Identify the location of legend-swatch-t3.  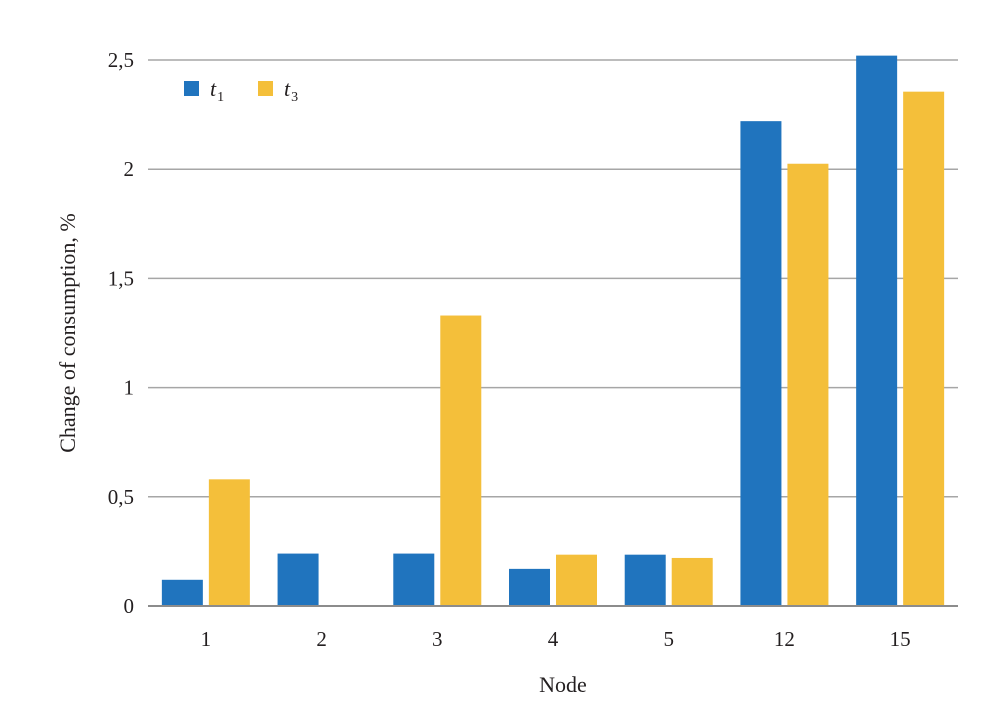
(265, 88).